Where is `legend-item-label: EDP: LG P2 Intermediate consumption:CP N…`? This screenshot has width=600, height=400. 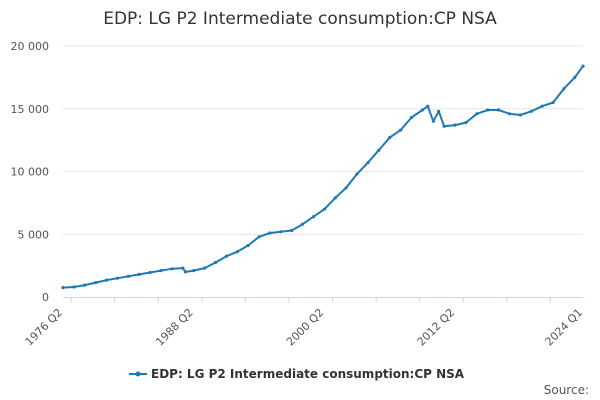
legend-item-label: EDP: LG P2 Intermediate consumption:CP N… is located at coordinates (308, 374).